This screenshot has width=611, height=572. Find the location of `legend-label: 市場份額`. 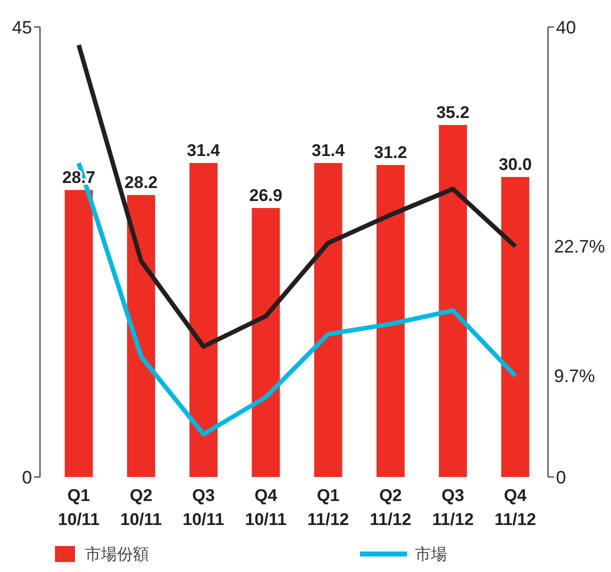

legend-label: 市場份額 is located at coordinates (117, 555).